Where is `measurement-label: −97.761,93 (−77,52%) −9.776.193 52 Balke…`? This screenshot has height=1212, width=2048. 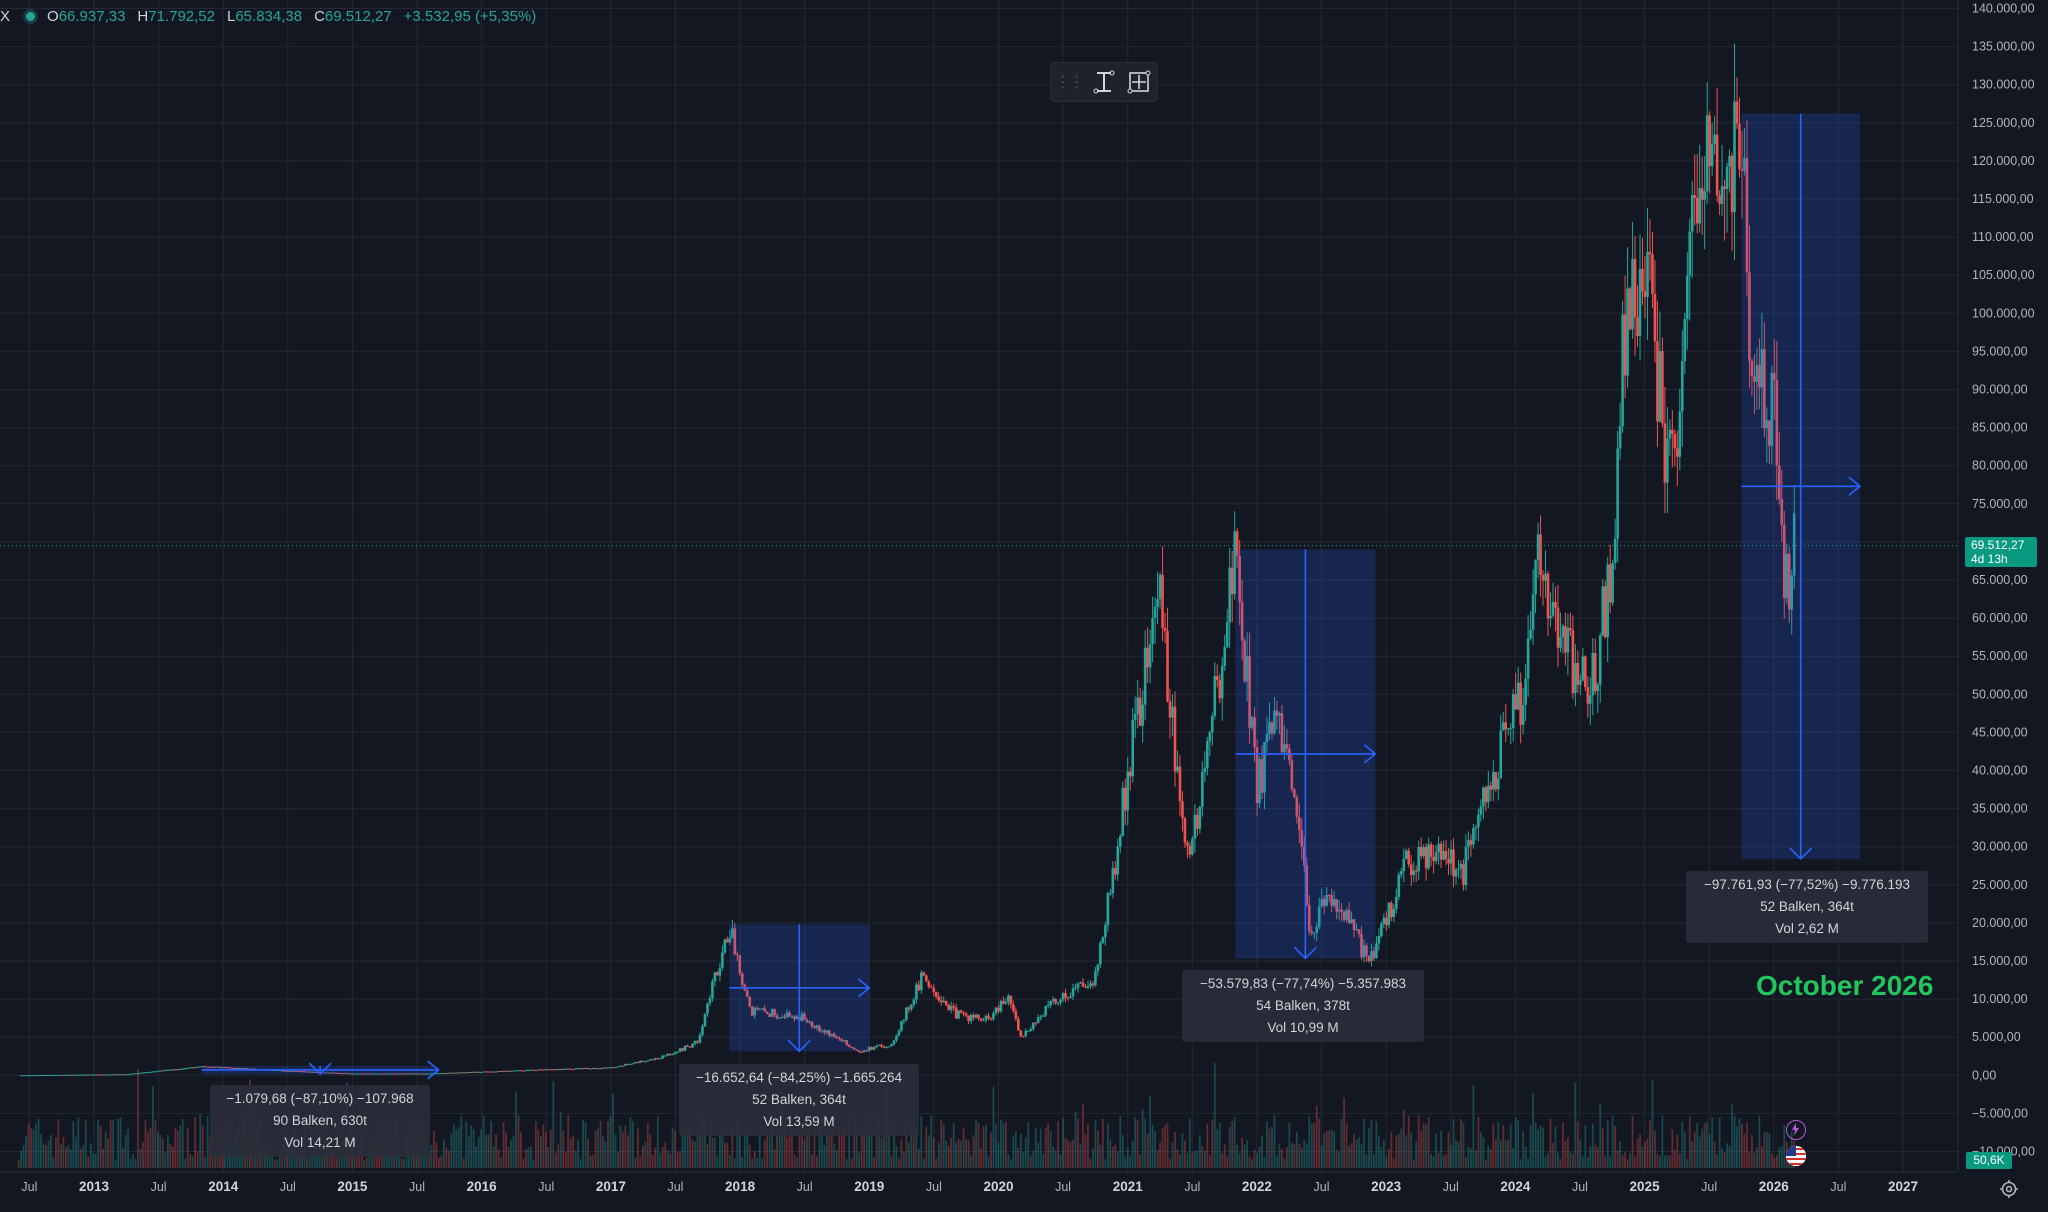 measurement-label: −97.761,93 (−77,52%) −9.776.193 52 Balke… is located at coordinates (1807, 907).